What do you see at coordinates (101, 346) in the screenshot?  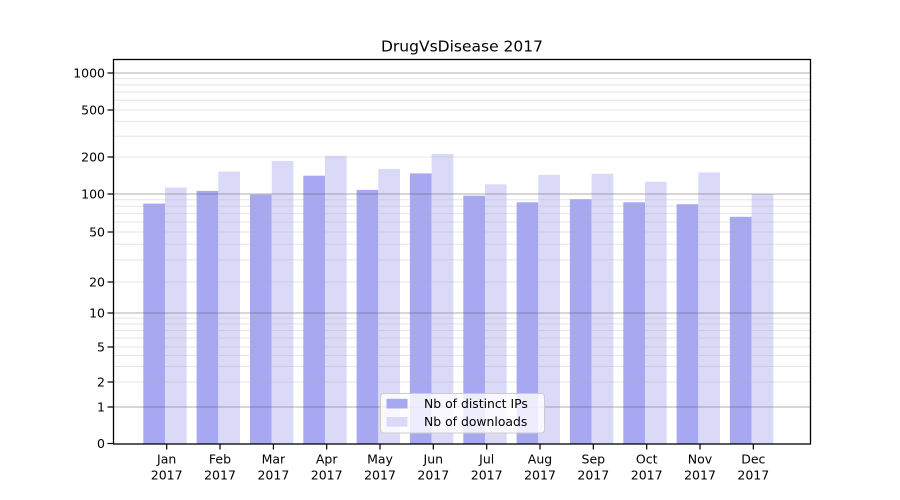 I see `y-tick-label-5: 5` at bounding box center [101, 346].